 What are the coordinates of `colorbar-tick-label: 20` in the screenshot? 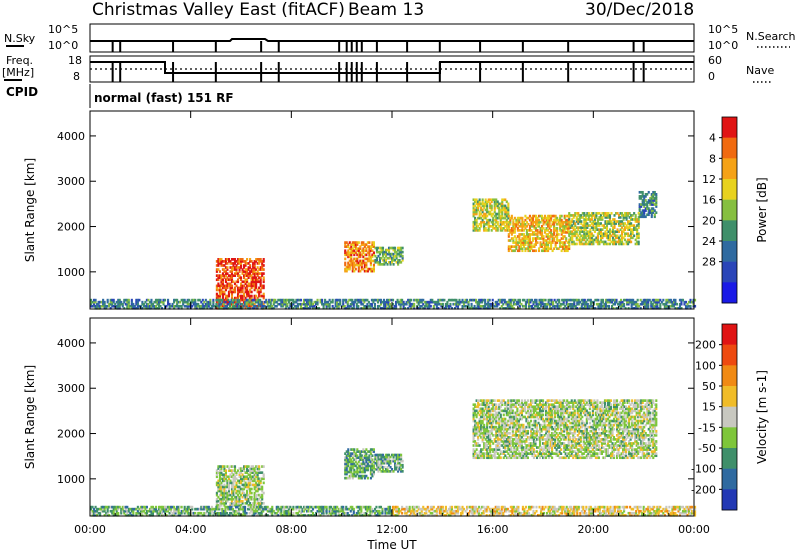 It's located at (709, 220).